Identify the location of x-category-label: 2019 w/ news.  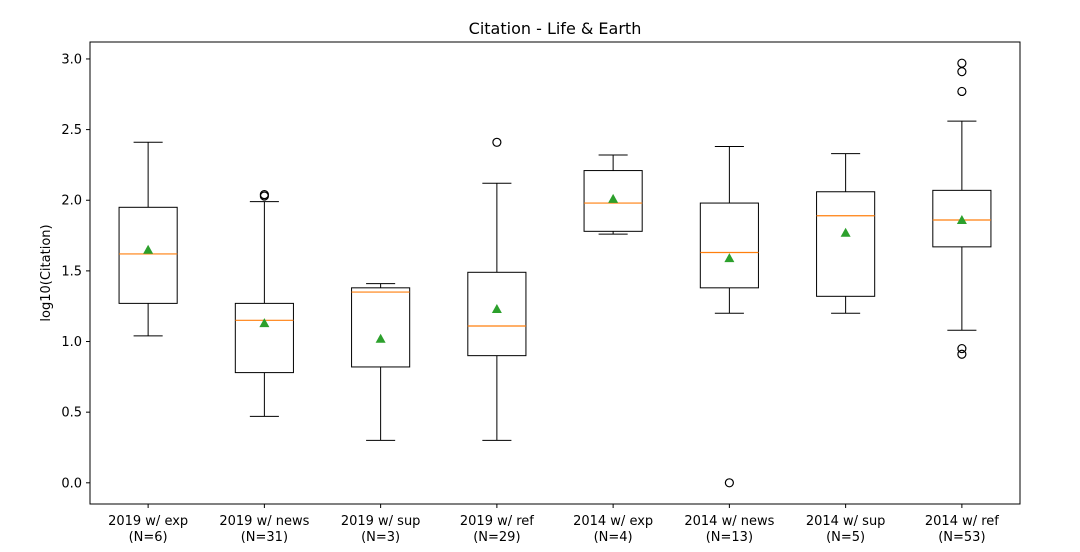
(264, 521).